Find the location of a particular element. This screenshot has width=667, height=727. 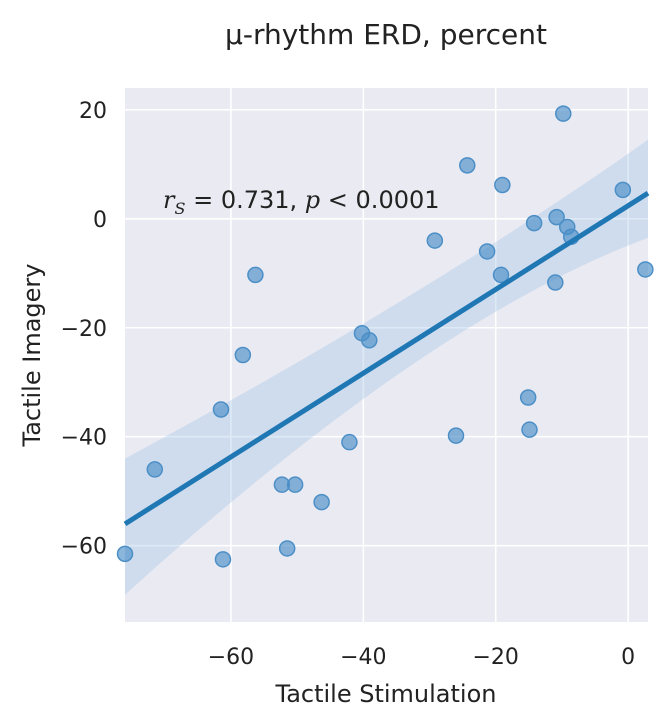

y-tick-labels: 20 0 −20 −40 −60 is located at coordinates (84, 329).